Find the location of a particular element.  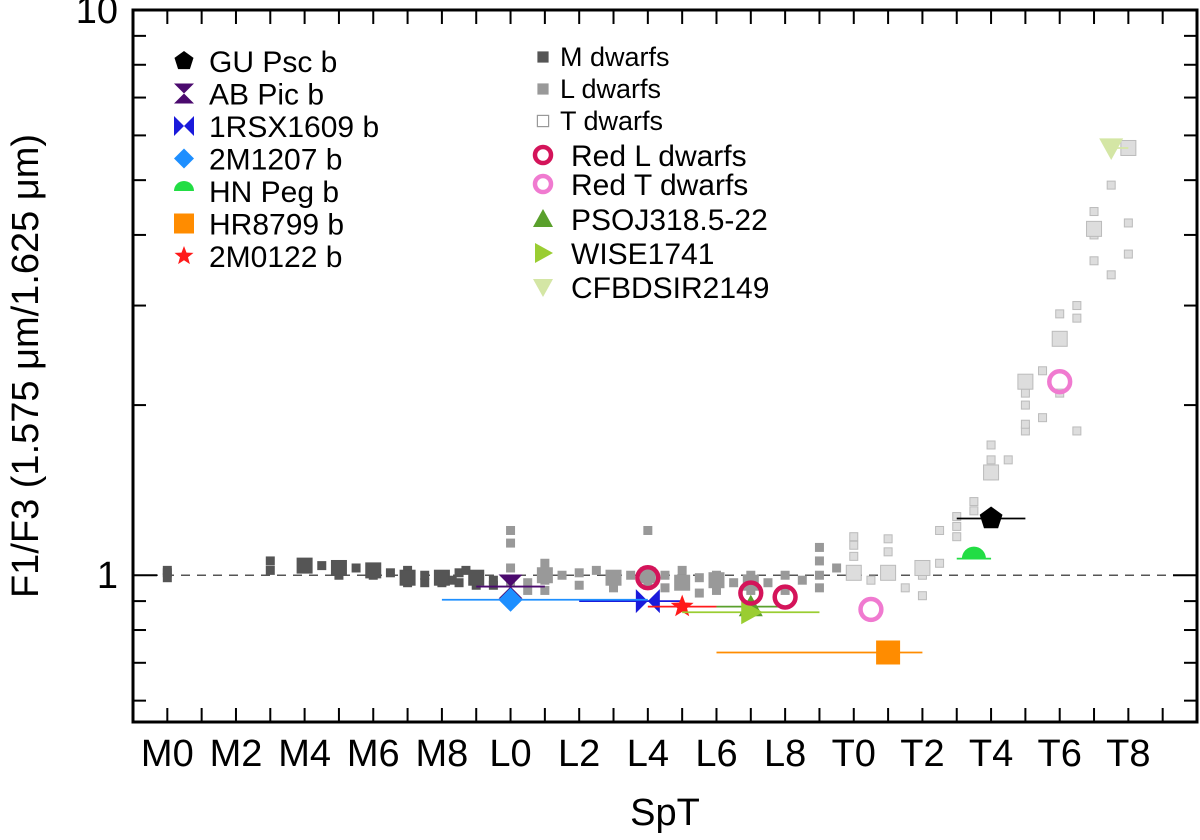

x-tick-label: L0 is located at coordinates (510, 754).